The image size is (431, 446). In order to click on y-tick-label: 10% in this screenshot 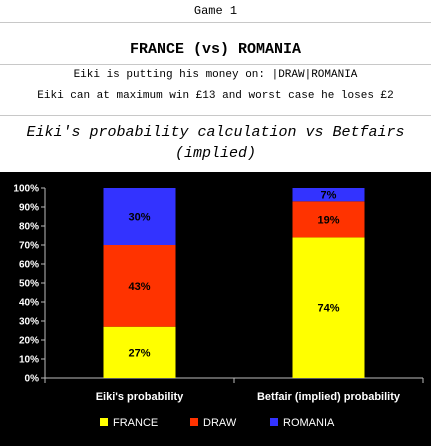, I will do `click(29, 360)`.